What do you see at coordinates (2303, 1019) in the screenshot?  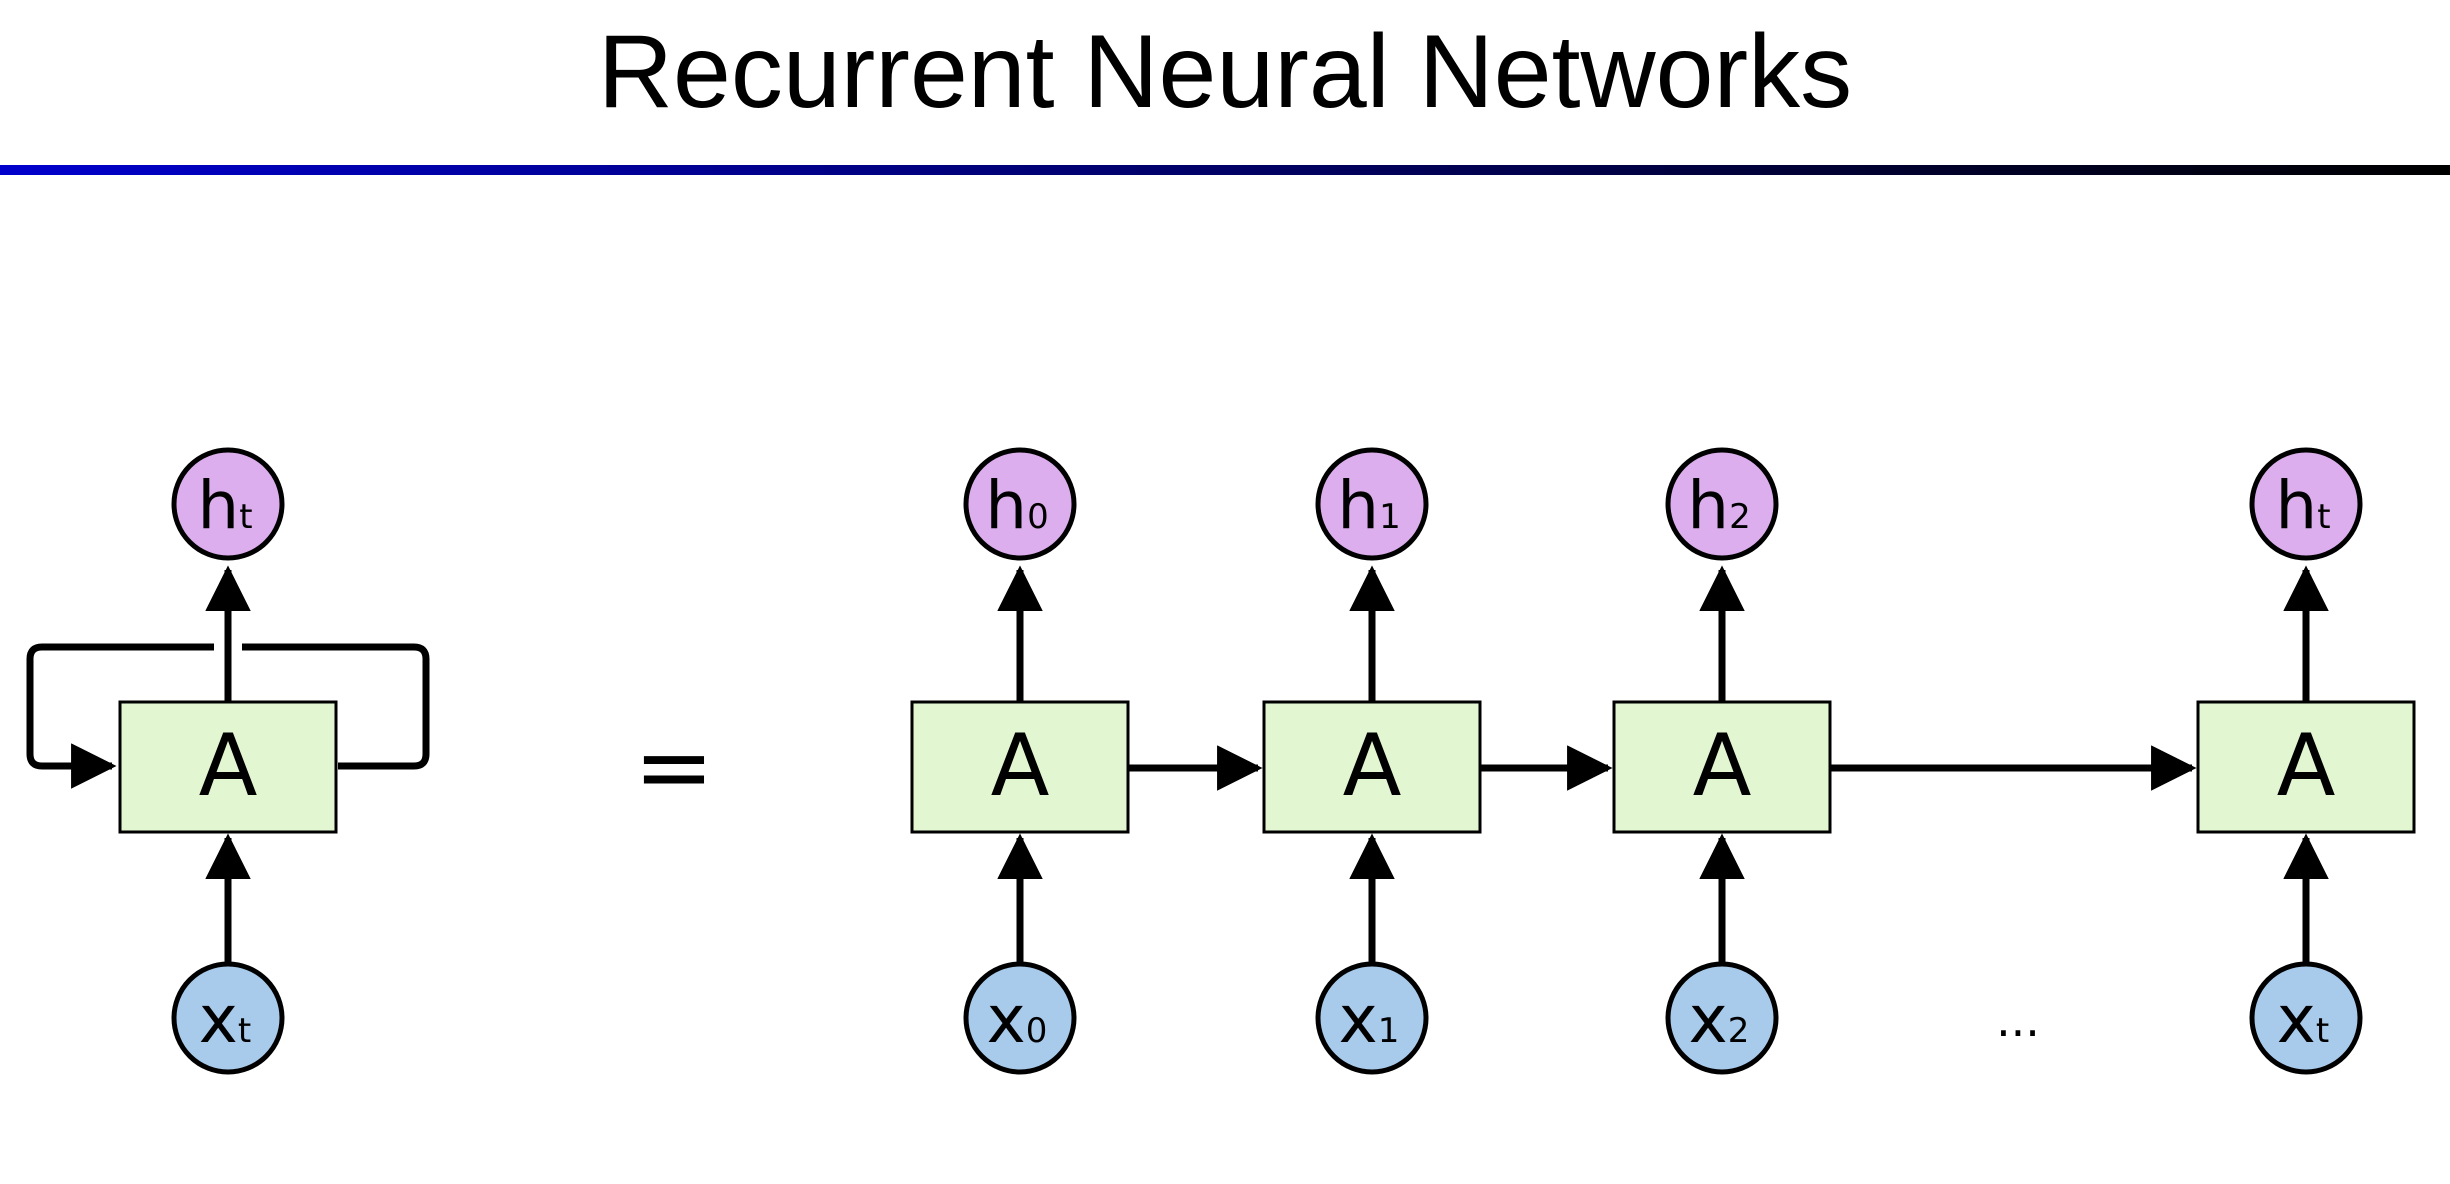 I see `unrolled-input-node-3-label: xt` at bounding box center [2303, 1019].